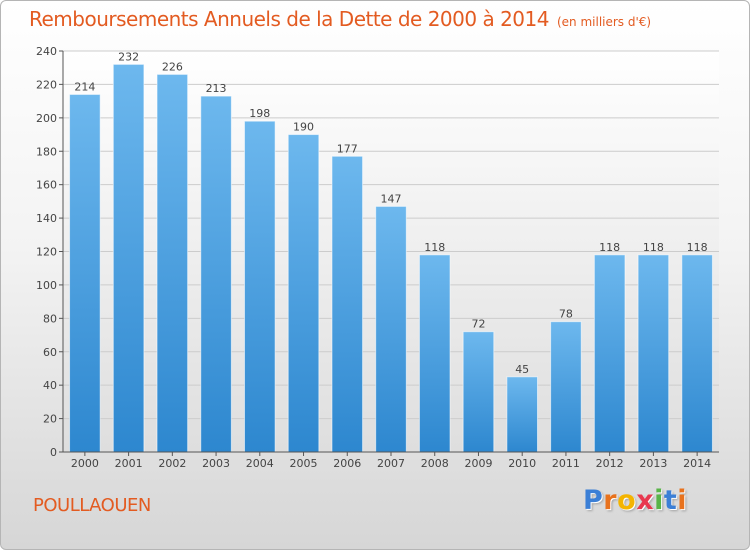  Describe the element at coordinates (697, 353) in the screenshot. I see `bar-2014` at that location.